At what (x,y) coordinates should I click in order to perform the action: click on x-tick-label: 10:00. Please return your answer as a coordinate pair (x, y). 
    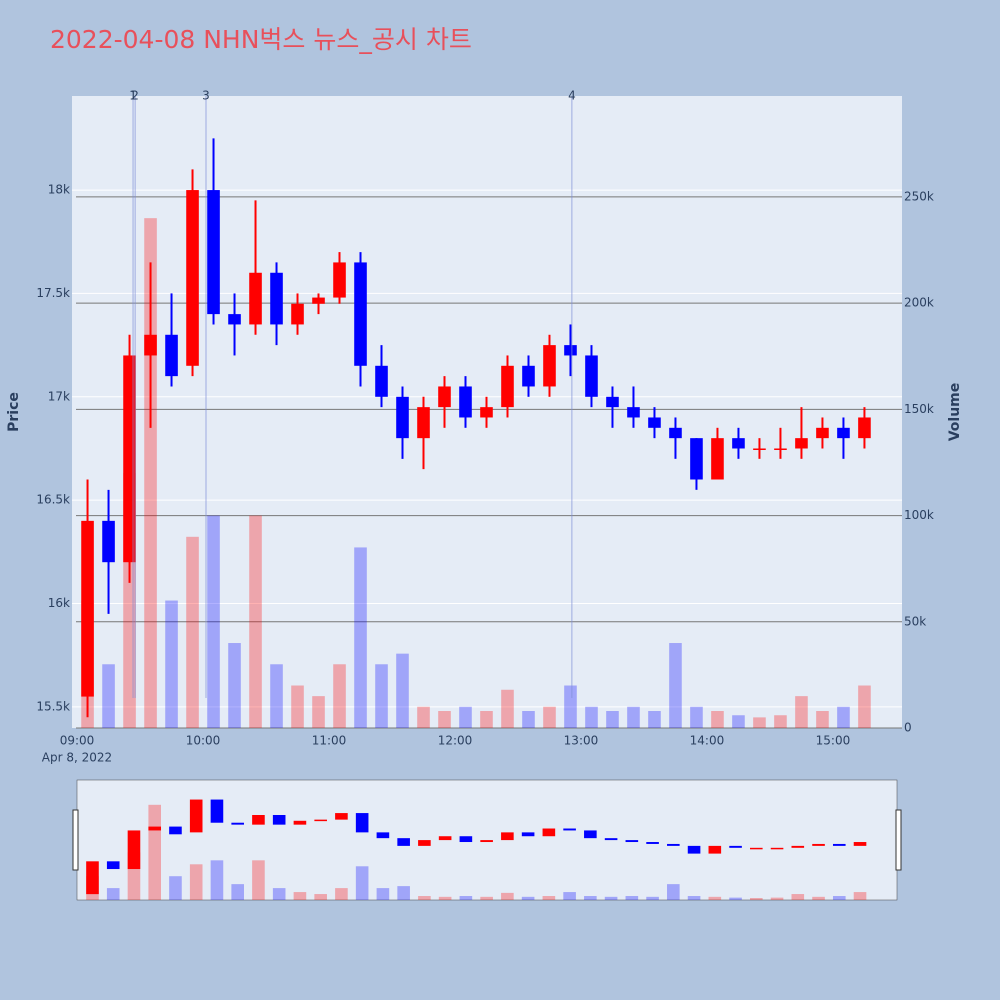
    Looking at the image, I should click on (203, 741).